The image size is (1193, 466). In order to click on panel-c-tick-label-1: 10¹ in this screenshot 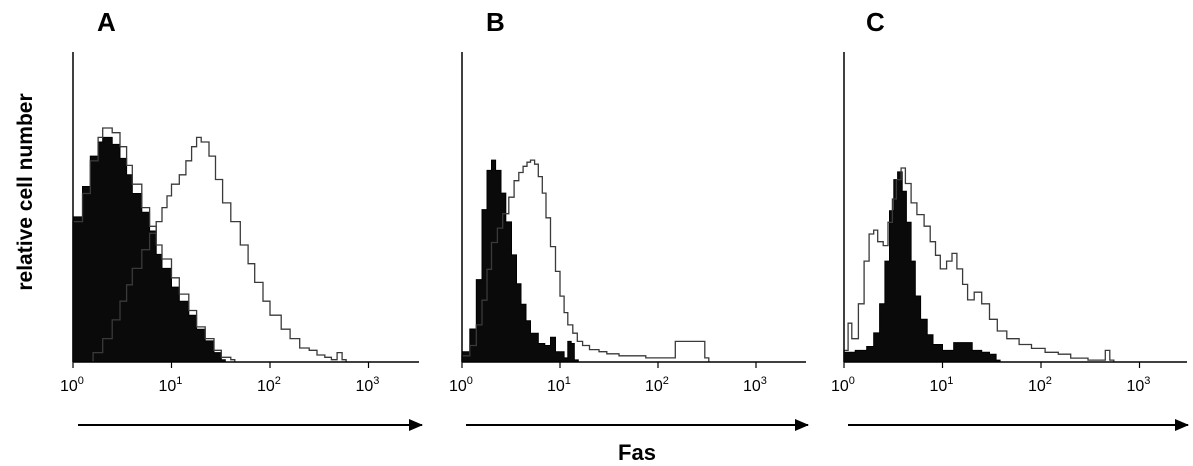, I will do `click(942, 385)`.